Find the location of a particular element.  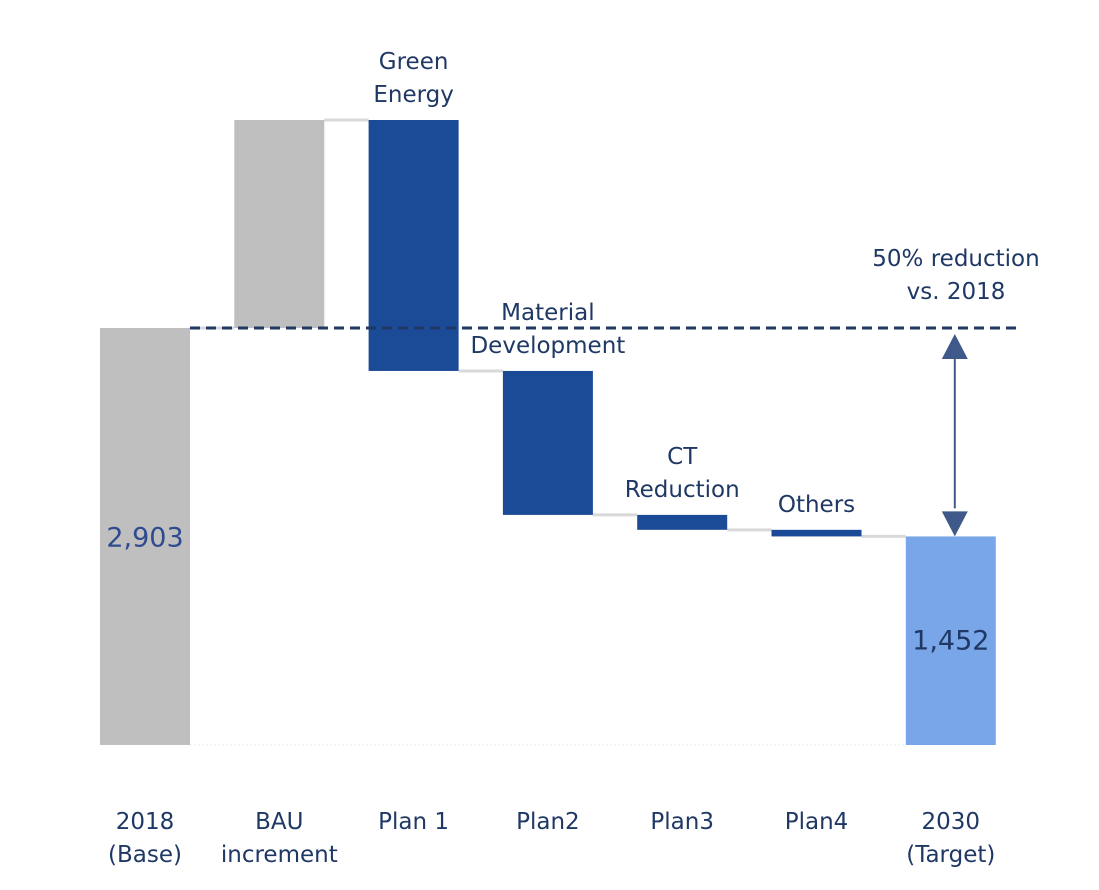

annotation: 50% reduction vs. 2018 is located at coordinates (956, 275).